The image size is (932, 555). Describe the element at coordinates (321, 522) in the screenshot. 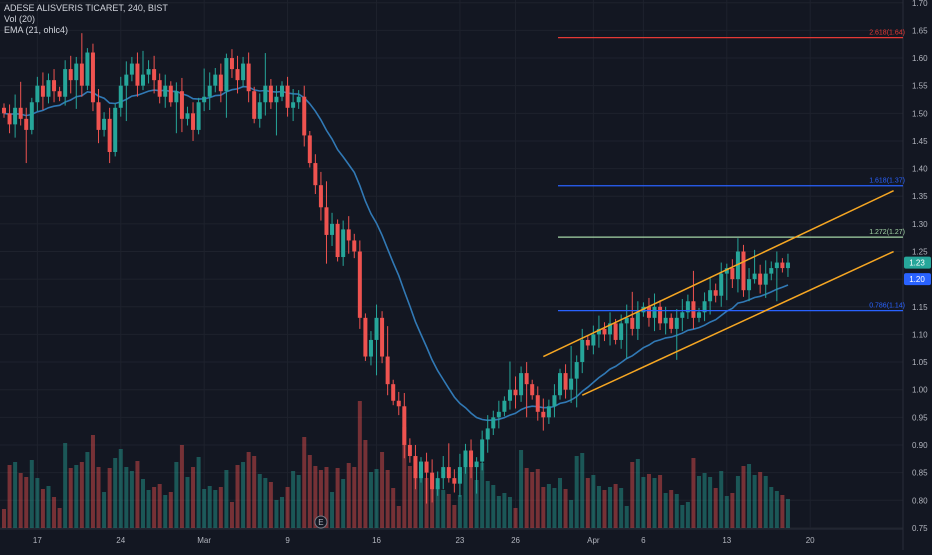

I see `earnings-event-marker` at that location.